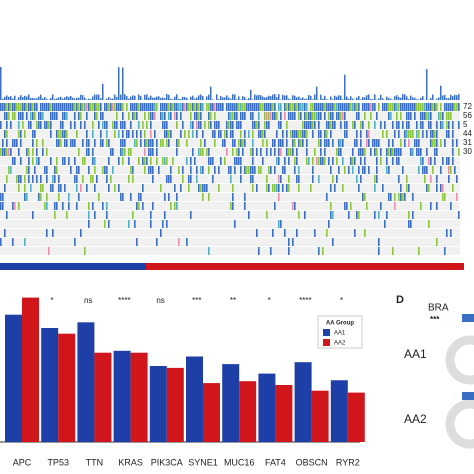 The height and width of the screenshot is (474, 474). I want to click on significance: **, so click(233, 300).